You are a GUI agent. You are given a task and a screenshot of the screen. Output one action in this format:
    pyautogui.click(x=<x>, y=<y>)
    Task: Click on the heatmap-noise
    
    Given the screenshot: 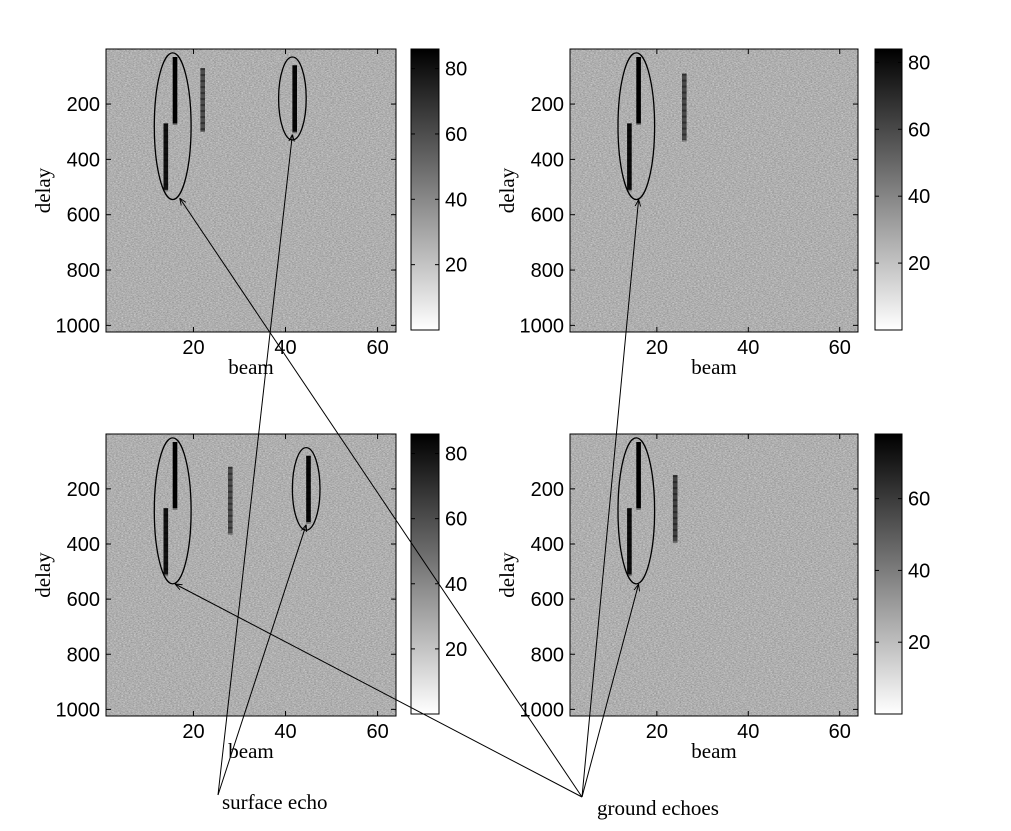 What is the action you would take?
    pyautogui.click(x=251, y=190)
    